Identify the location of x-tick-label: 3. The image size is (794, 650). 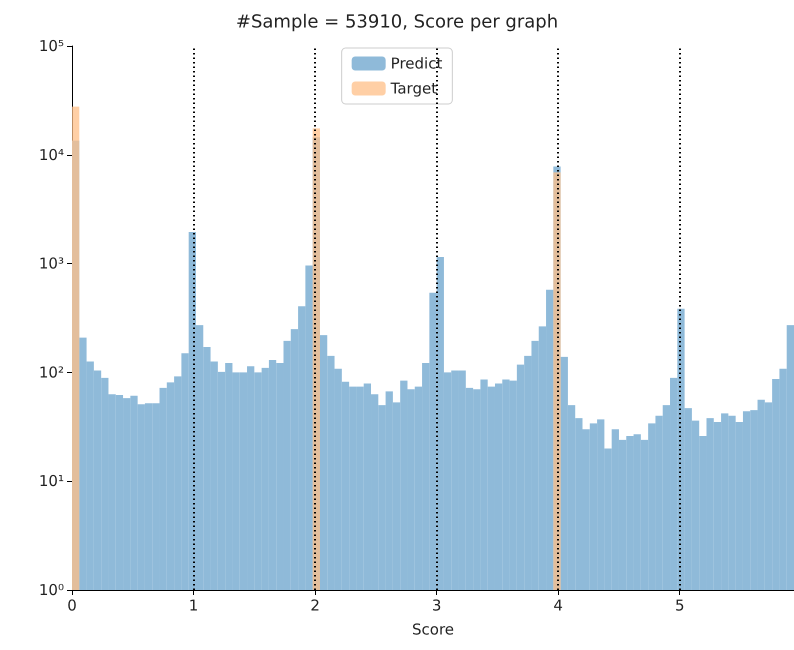
(437, 605).